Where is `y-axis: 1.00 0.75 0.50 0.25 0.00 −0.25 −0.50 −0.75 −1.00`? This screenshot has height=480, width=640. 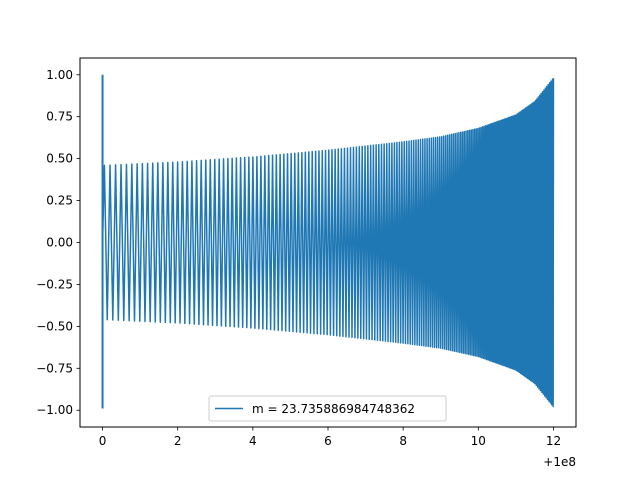
y-axis: 1.00 0.75 0.50 0.25 0.00 −0.25 −0.50 −0.75 −1.00 is located at coordinates (58, 242).